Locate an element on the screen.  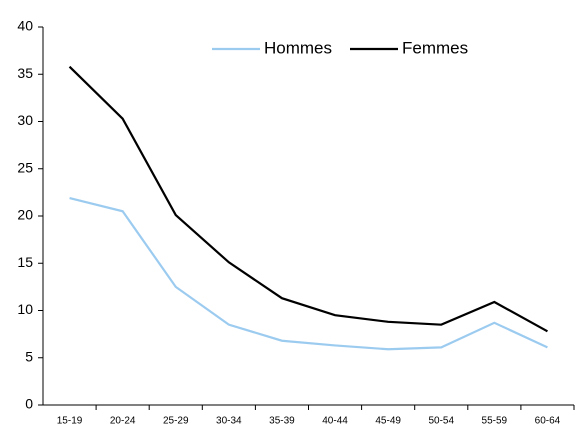
y-tick-label: 0 is located at coordinates (29, 404).